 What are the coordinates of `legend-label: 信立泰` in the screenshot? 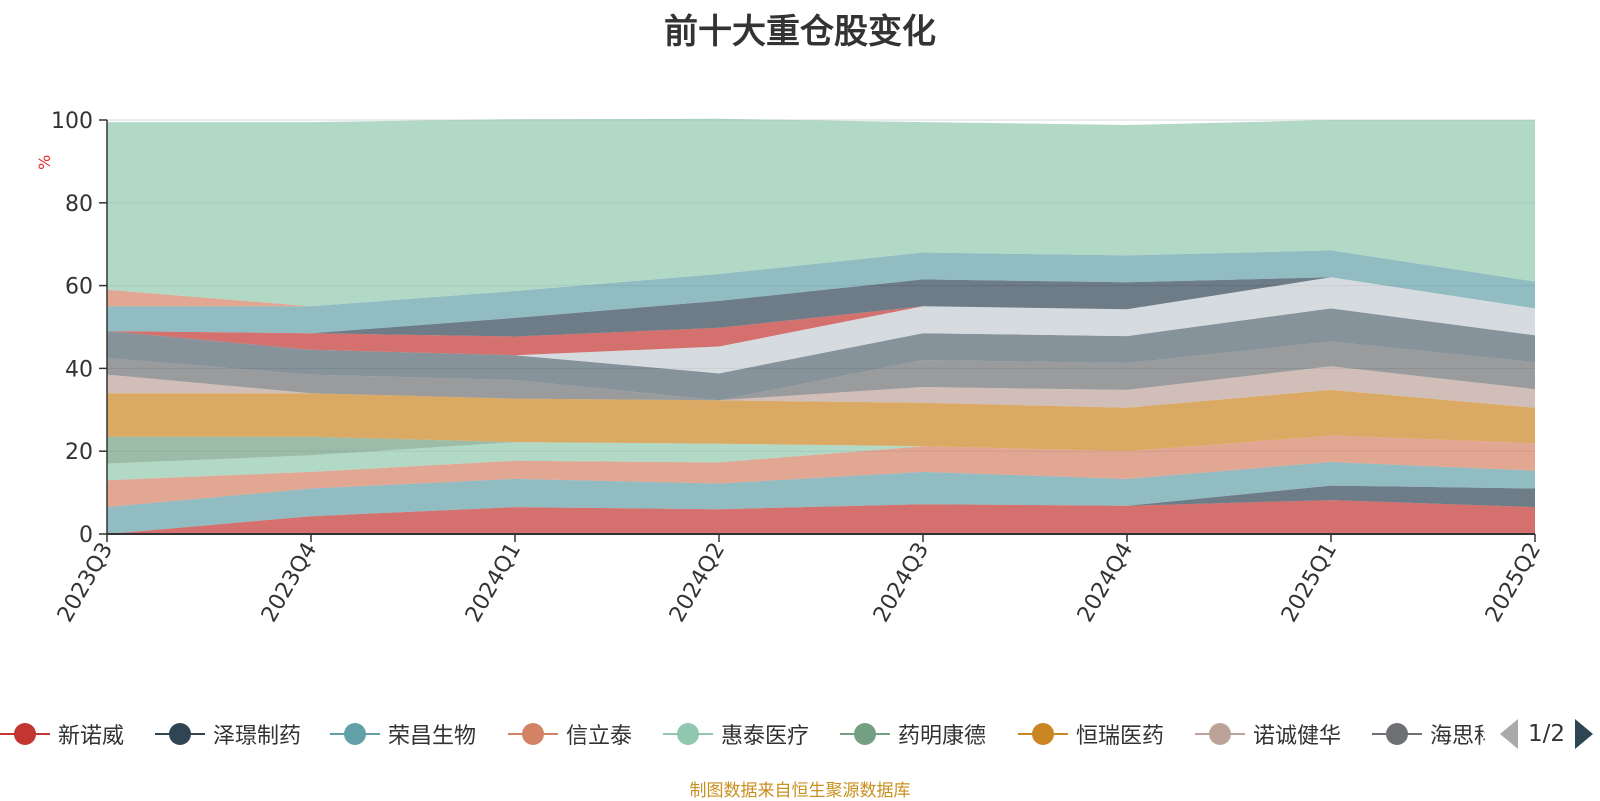 It's located at (599, 736).